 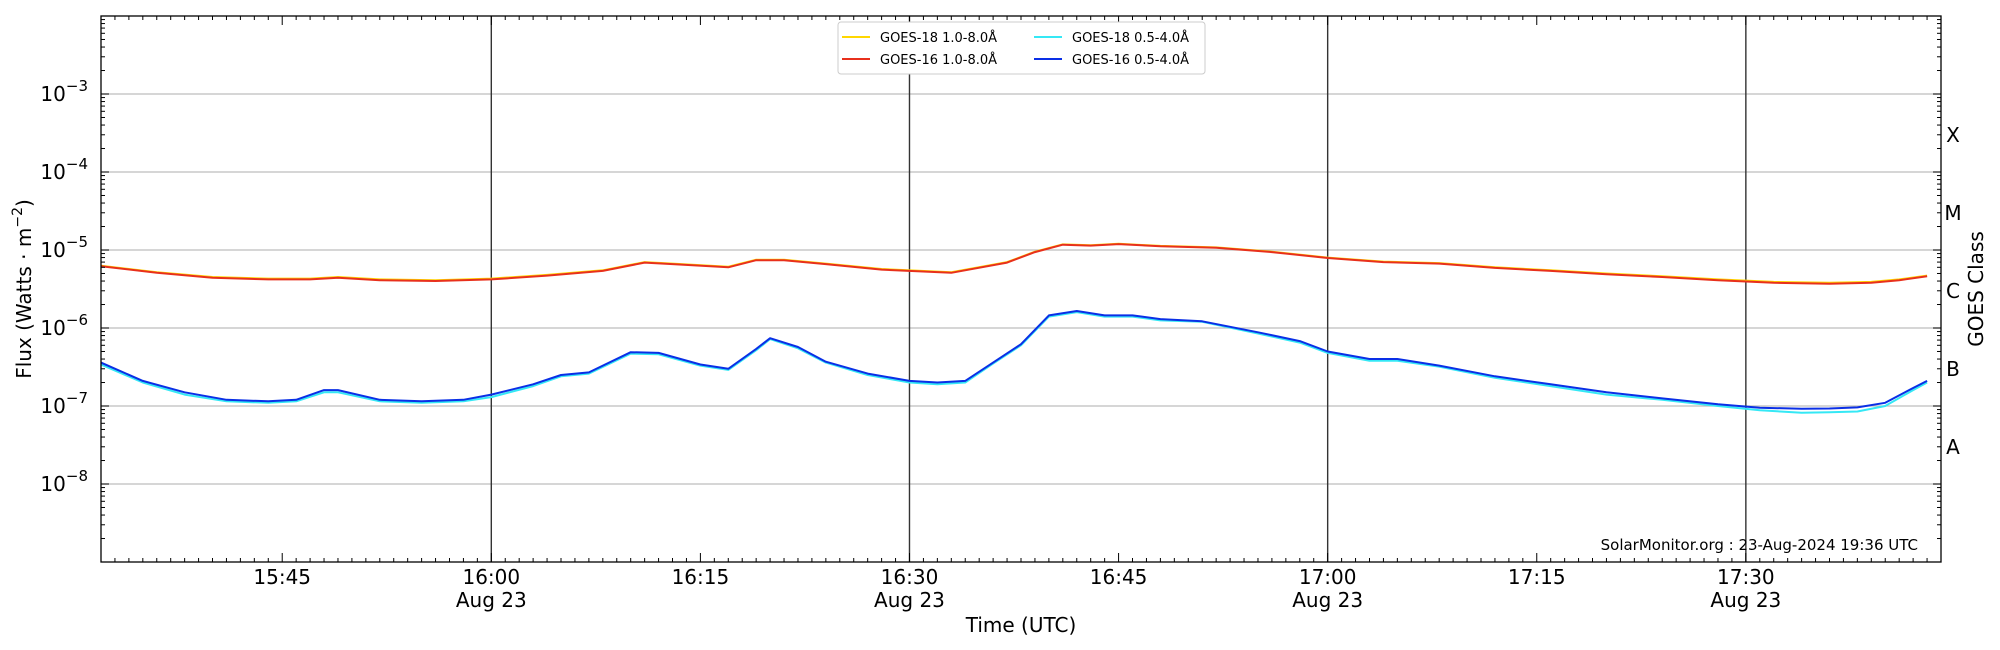 I want to click on goes-class-label: B, so click(x=1953, y=369).